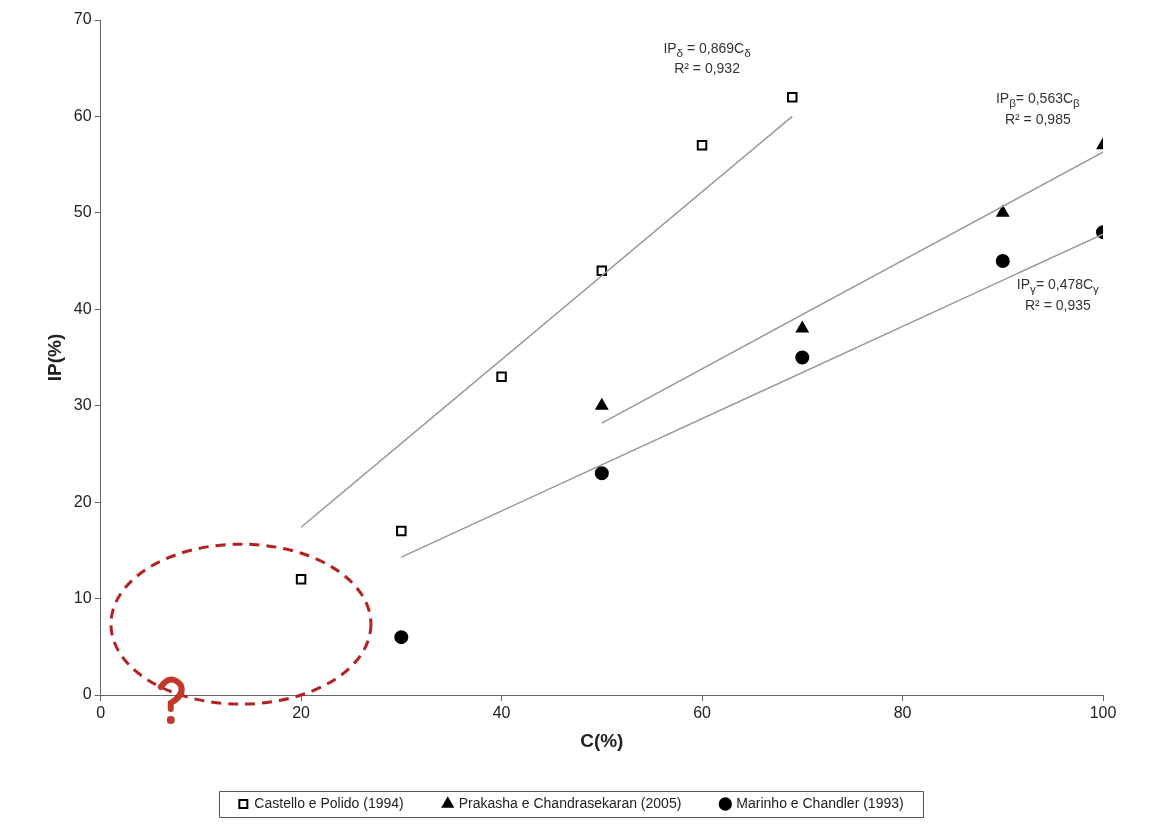  What do you see at coordinates (82, 405) in the screenshot?
I see `y-tick-label: 30` at bounding box center [82, 405].